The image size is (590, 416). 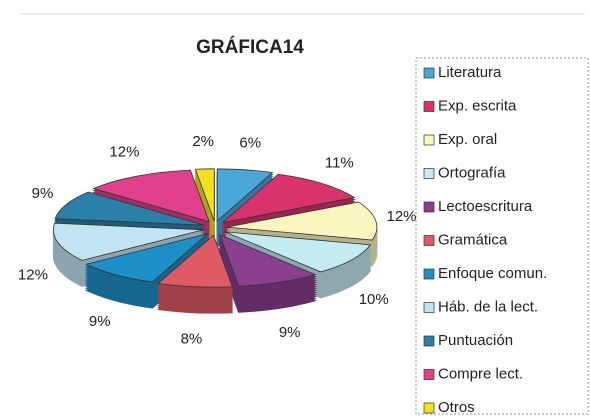 I want to click on legend-label: Háb. de la lect., so click(x=488, y=306).